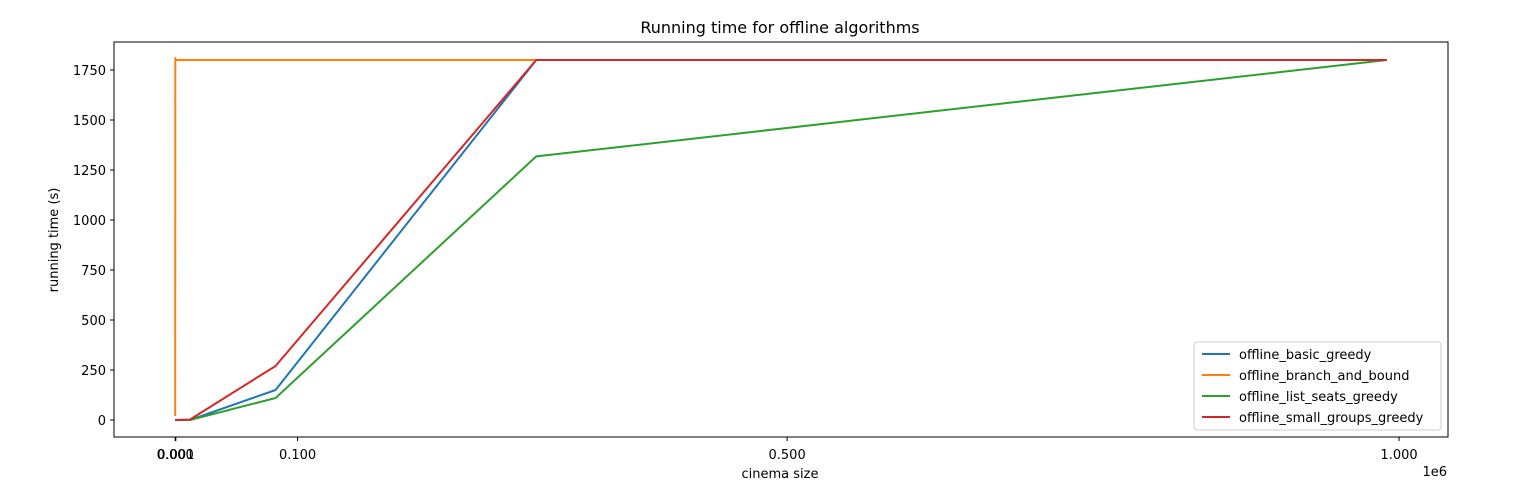 The image size is (1528, 491). Describe the element at coordinates (787, 455) in the screenshot. I see `x-tick-label: 0.500` at that location.